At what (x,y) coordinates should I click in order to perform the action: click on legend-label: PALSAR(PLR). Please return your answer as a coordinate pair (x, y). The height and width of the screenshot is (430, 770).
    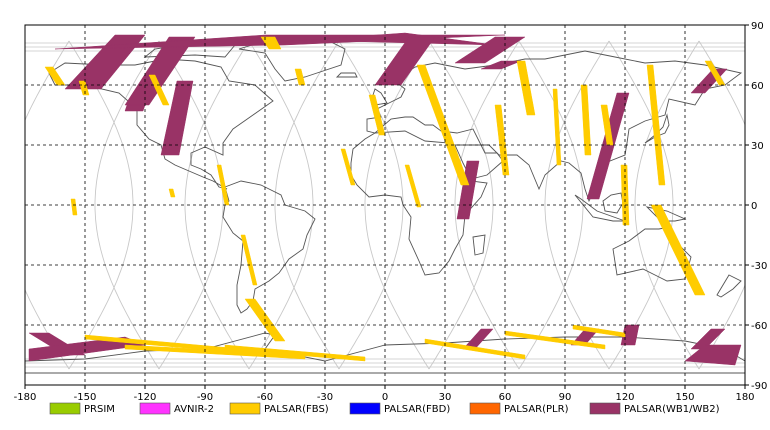
    Looking at the image, I should click on (536, 409).